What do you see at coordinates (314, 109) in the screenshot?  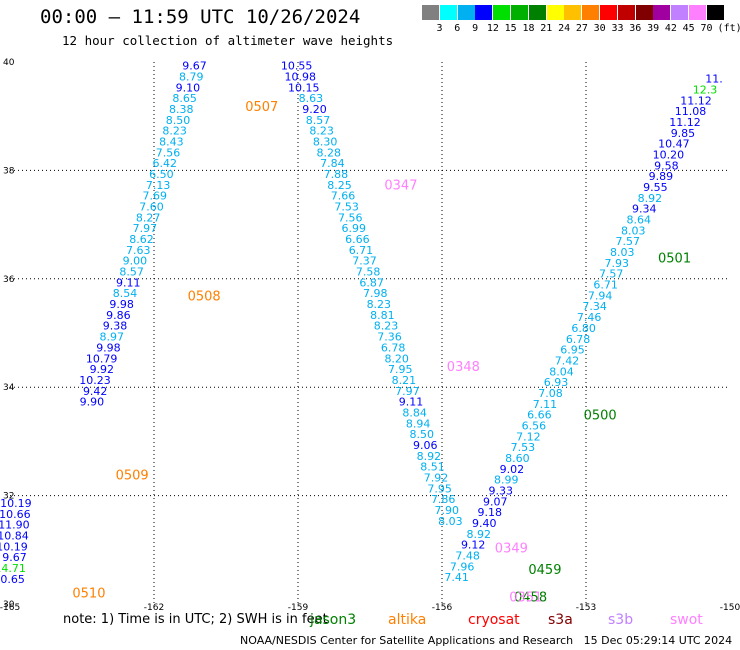 I see `wave-height-value: 9.20` at bounding box center [314, 109].